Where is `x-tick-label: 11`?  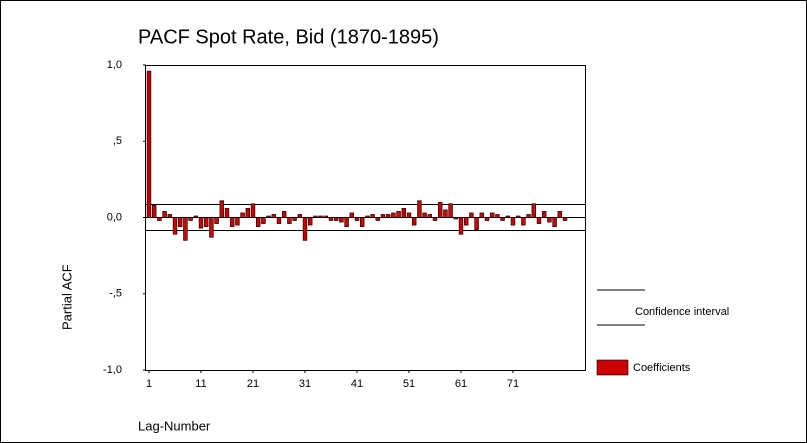 x-tick-label: 11 is located at coordinates (200, 384).